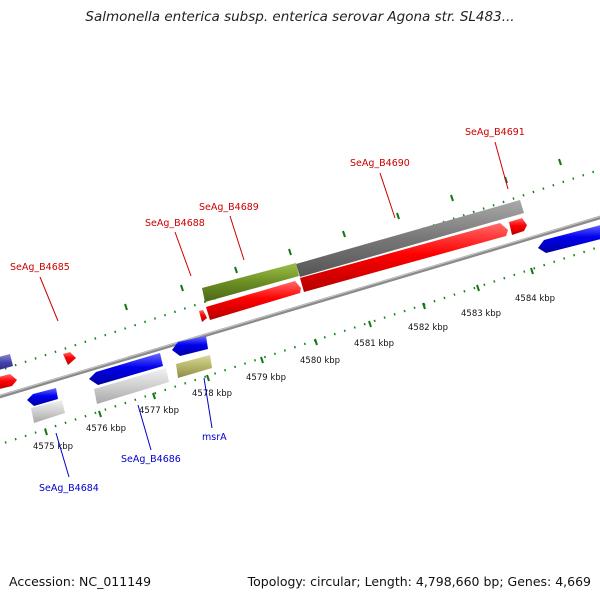 Image resolution: width=600 pixels, height=600 pixels. I want to click on gene-label-b4686: SeAg_B4686, so click(151, 459).